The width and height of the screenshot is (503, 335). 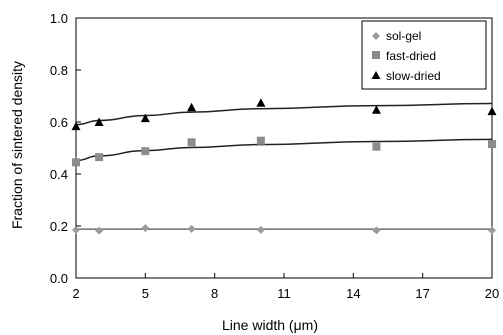 What do you see at coordinates (145, 293) in the screenshot?
I see `x-tick-label: 5` at bounding box center [145, 293].